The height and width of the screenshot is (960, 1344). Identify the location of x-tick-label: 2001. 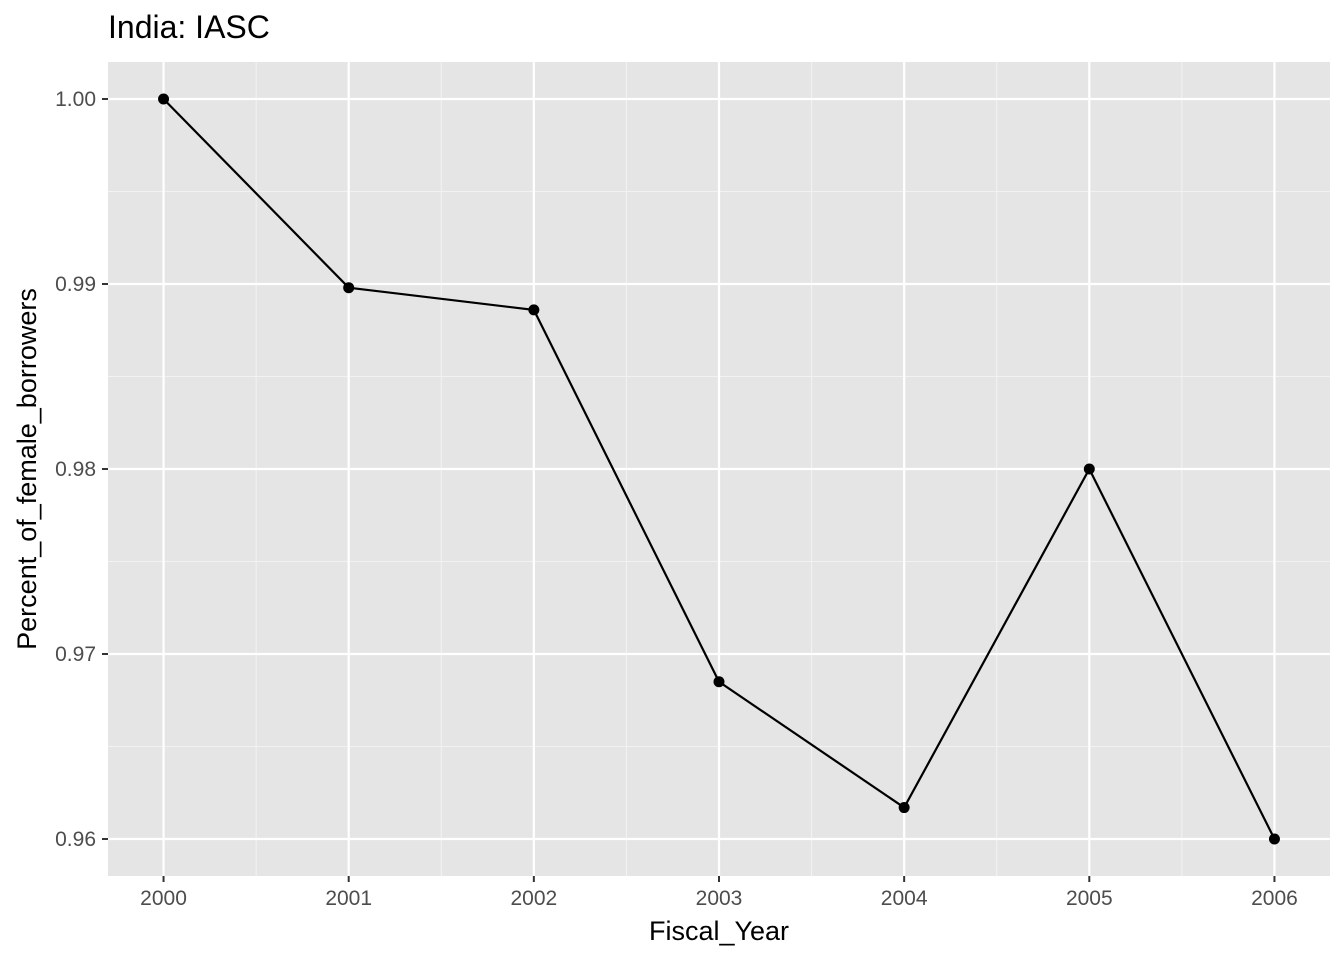
(348, 898).